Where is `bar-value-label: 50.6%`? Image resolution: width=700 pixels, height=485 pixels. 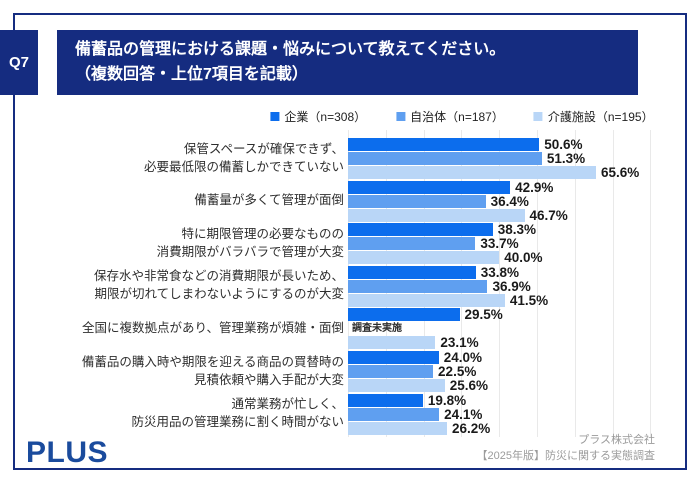
bar-value-label: 50.6% is located at coordinates (563, 144).